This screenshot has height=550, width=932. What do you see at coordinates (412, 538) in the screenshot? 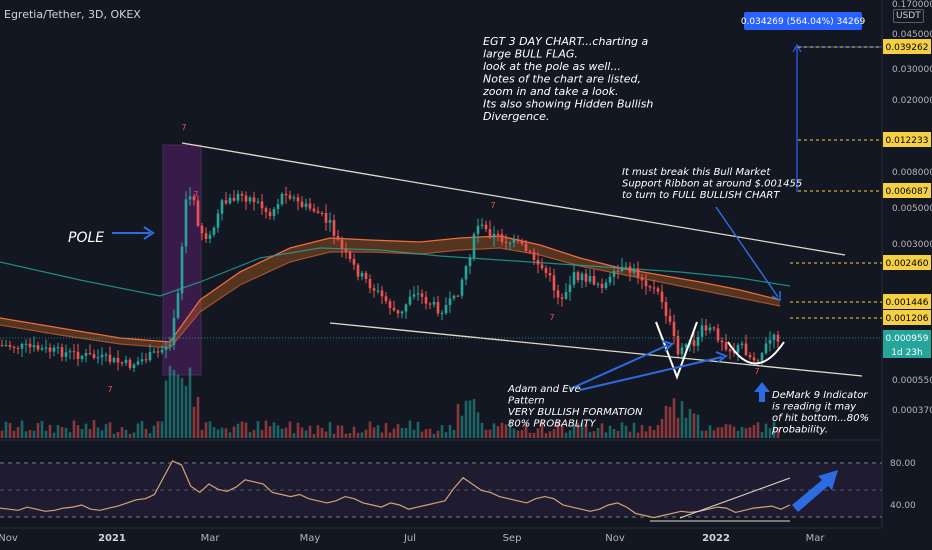
I see `time-axis: Nov 2021 Mar May Jul Sep Nov 2022 Mar` at bounding box center [412, 538].